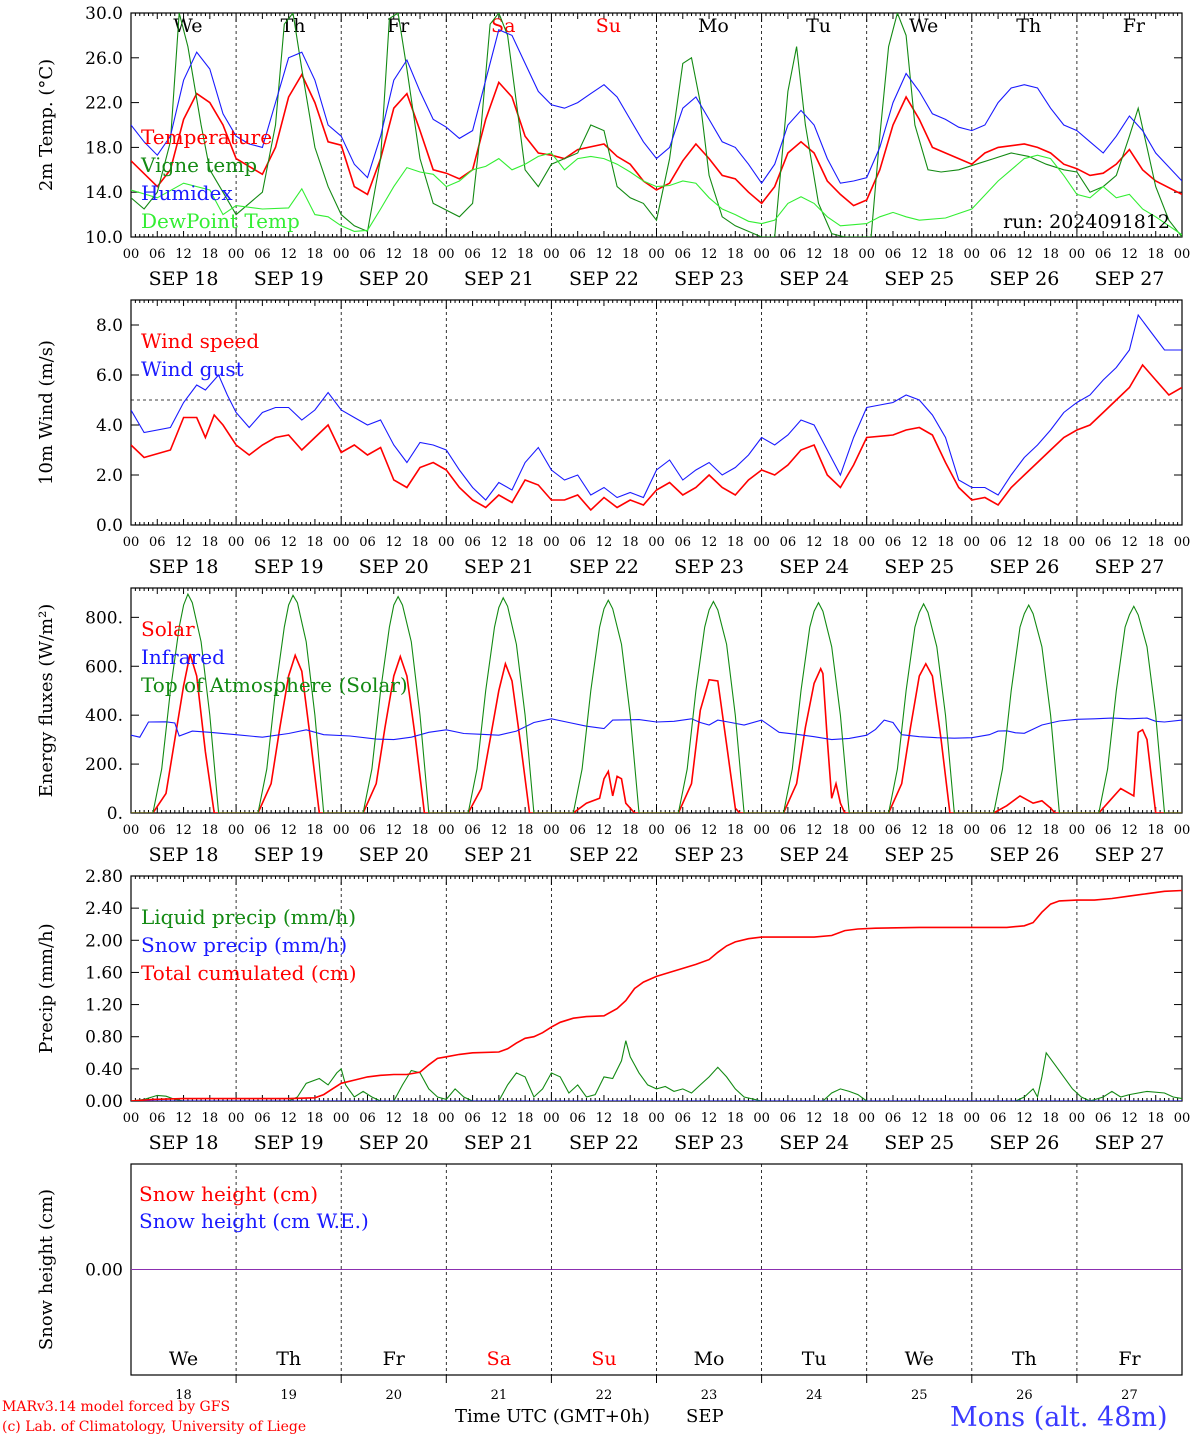 Image resolution: width=1194 pixels, height=1440 pixels. I want to click on day-number-label: 26, so click(1024, 1395).